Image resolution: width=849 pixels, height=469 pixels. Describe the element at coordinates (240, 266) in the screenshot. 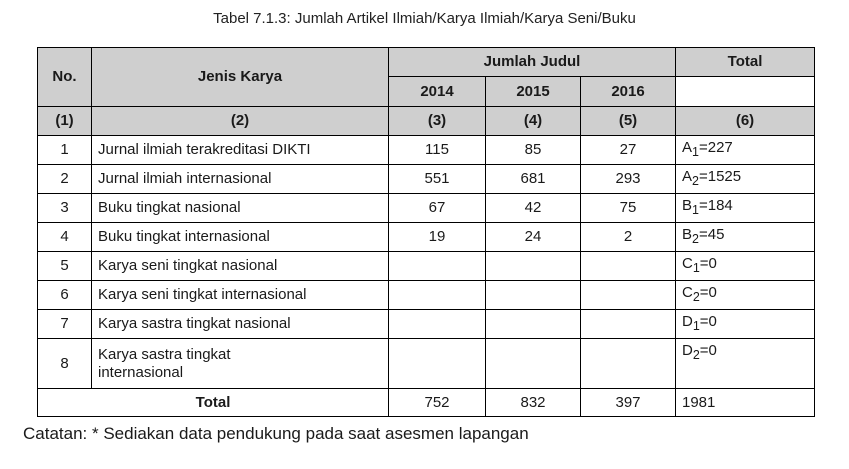

I see `row-jenis: Karya seni tingkat nasional` at that location.